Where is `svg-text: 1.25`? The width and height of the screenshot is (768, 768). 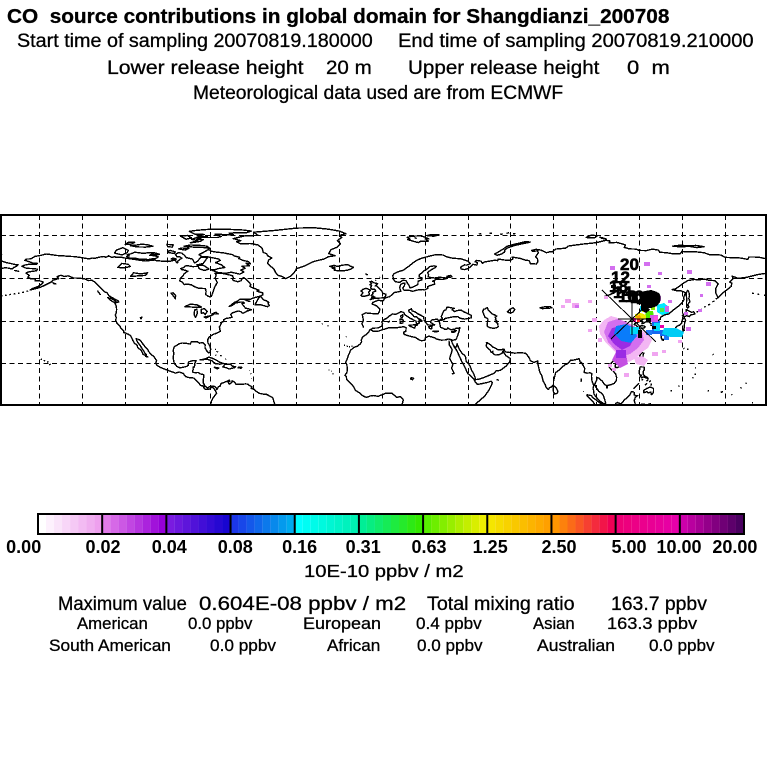
svg-text: 1.25 is located at coordinates (490, 547).